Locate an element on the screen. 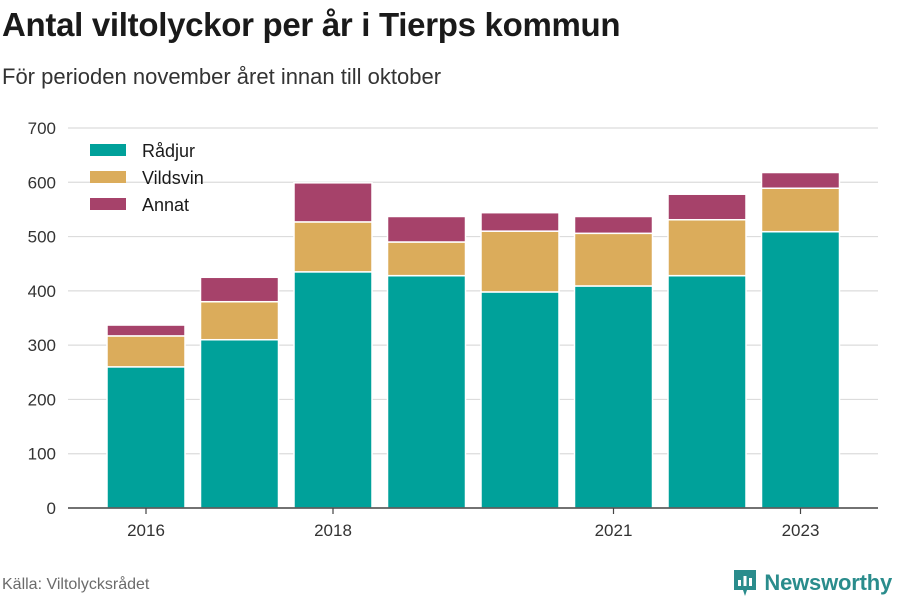 This screenshot has height=600, width=900. x-tick-label: 2018 is located at coordinates (333, 530).